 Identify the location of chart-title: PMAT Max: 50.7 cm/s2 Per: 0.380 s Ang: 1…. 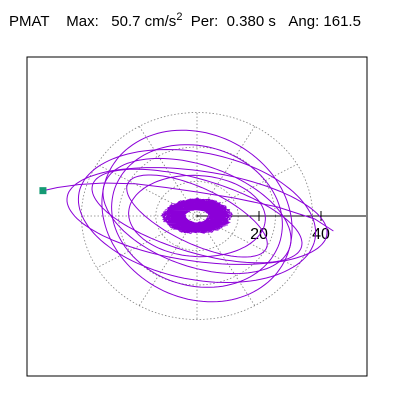
(185, 21).